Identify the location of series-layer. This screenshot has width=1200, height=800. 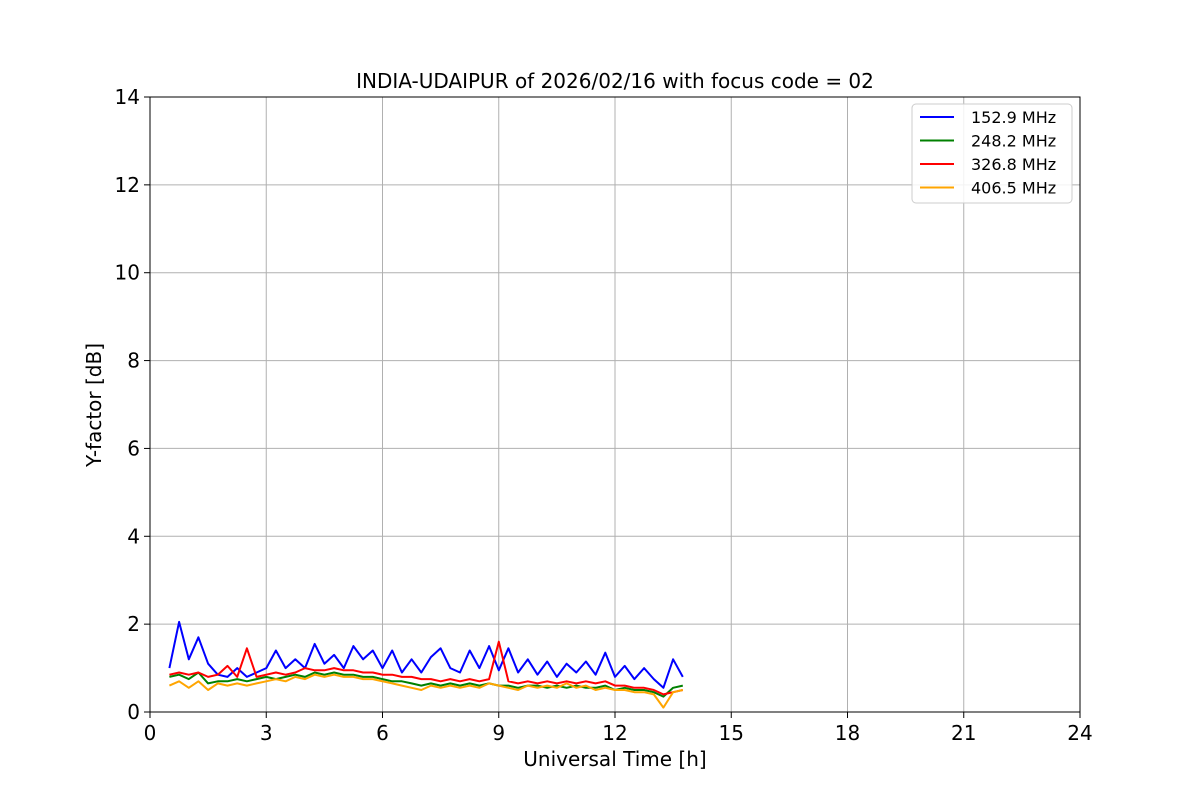
(426, 664).